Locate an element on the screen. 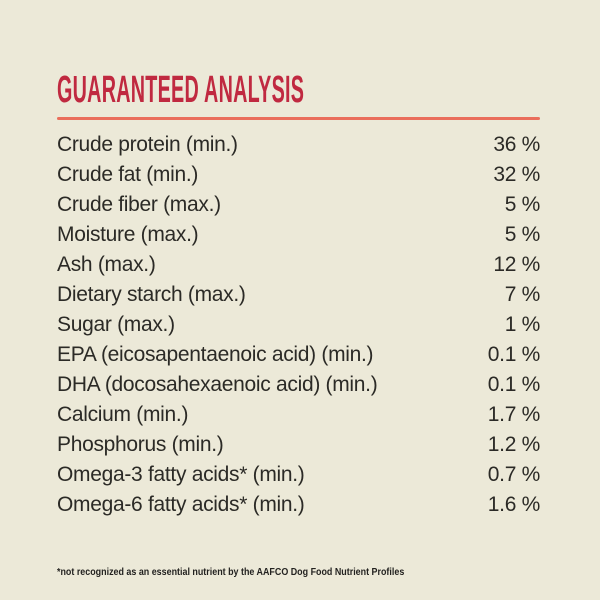 This screenshot has height=600, width=600. nutrient-row: Omega-6 fatty acids* (min.) 1.6 % is located at coordinates (298, 505).